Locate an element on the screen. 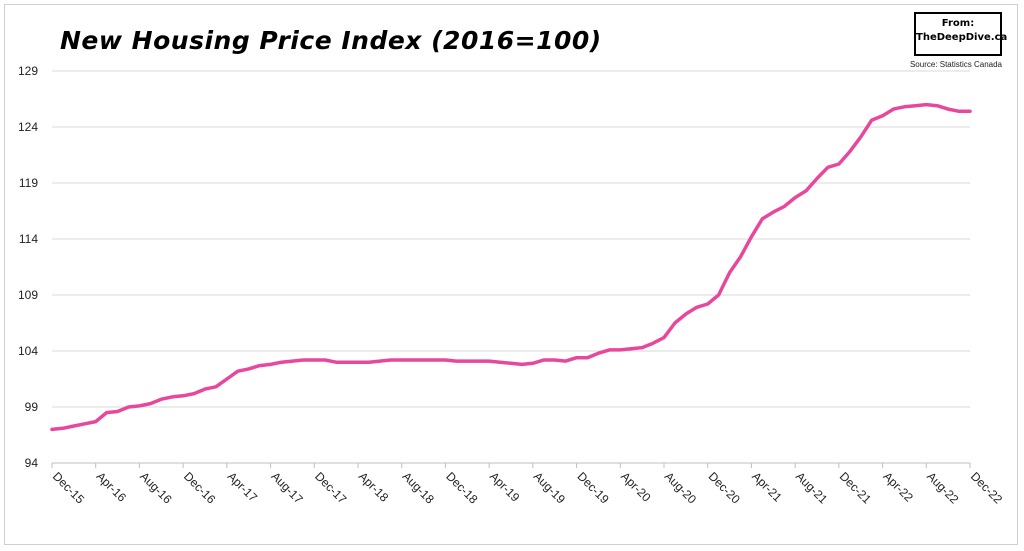 The image size is (1024, 551). x-tick-label: Apr-20 is located at coordinates (636, 487).